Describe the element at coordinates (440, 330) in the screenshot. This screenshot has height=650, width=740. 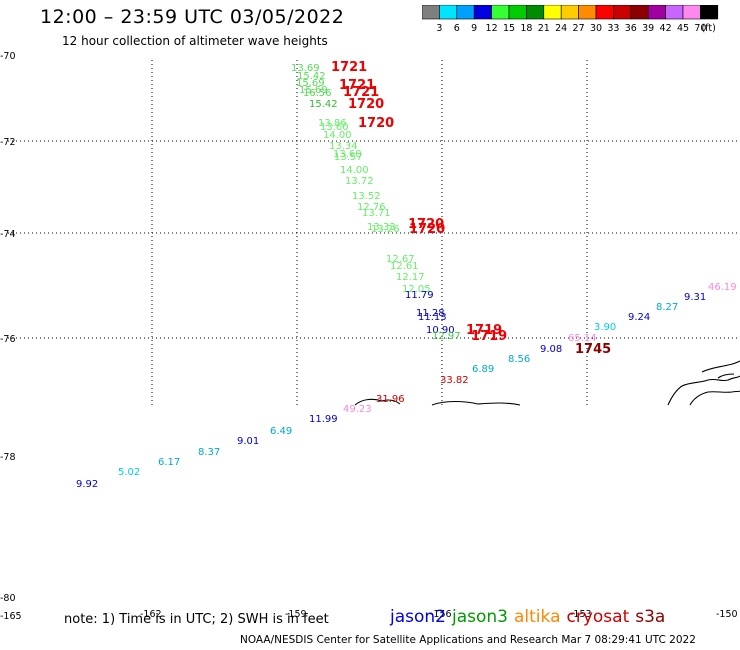
I see `wave-height-value: 10.90` at that location.